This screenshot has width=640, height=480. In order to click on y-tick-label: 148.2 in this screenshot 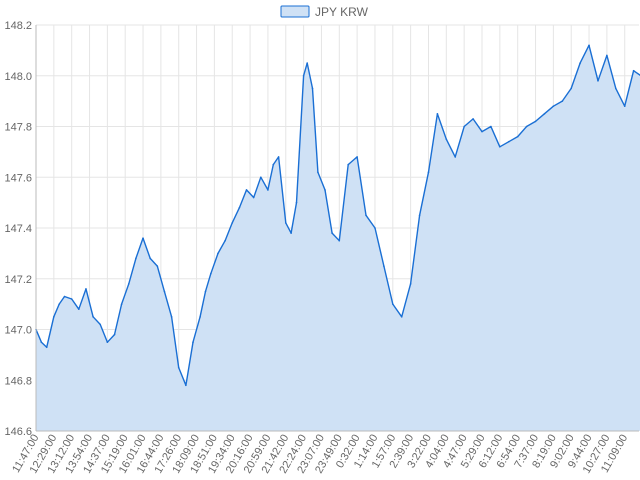, I will do `click(18, 26)`.